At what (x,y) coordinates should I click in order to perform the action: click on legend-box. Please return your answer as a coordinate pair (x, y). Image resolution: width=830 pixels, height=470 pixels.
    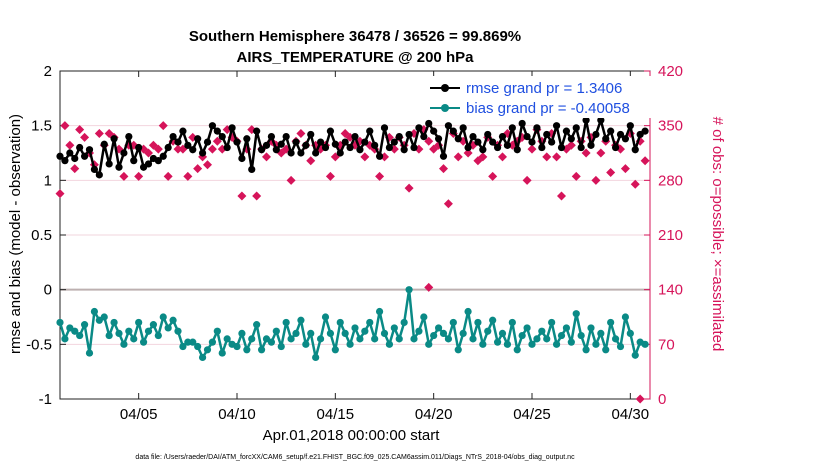
    Looking at the image, I should click on (544, 97).